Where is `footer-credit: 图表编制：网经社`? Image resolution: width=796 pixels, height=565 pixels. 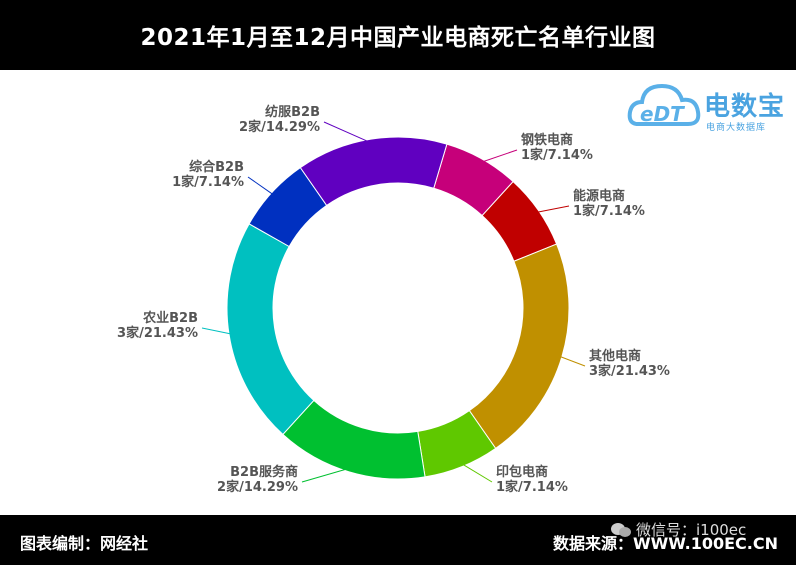
footer-credit: 图表编制：网经社 is located at coordinates (84, 543).